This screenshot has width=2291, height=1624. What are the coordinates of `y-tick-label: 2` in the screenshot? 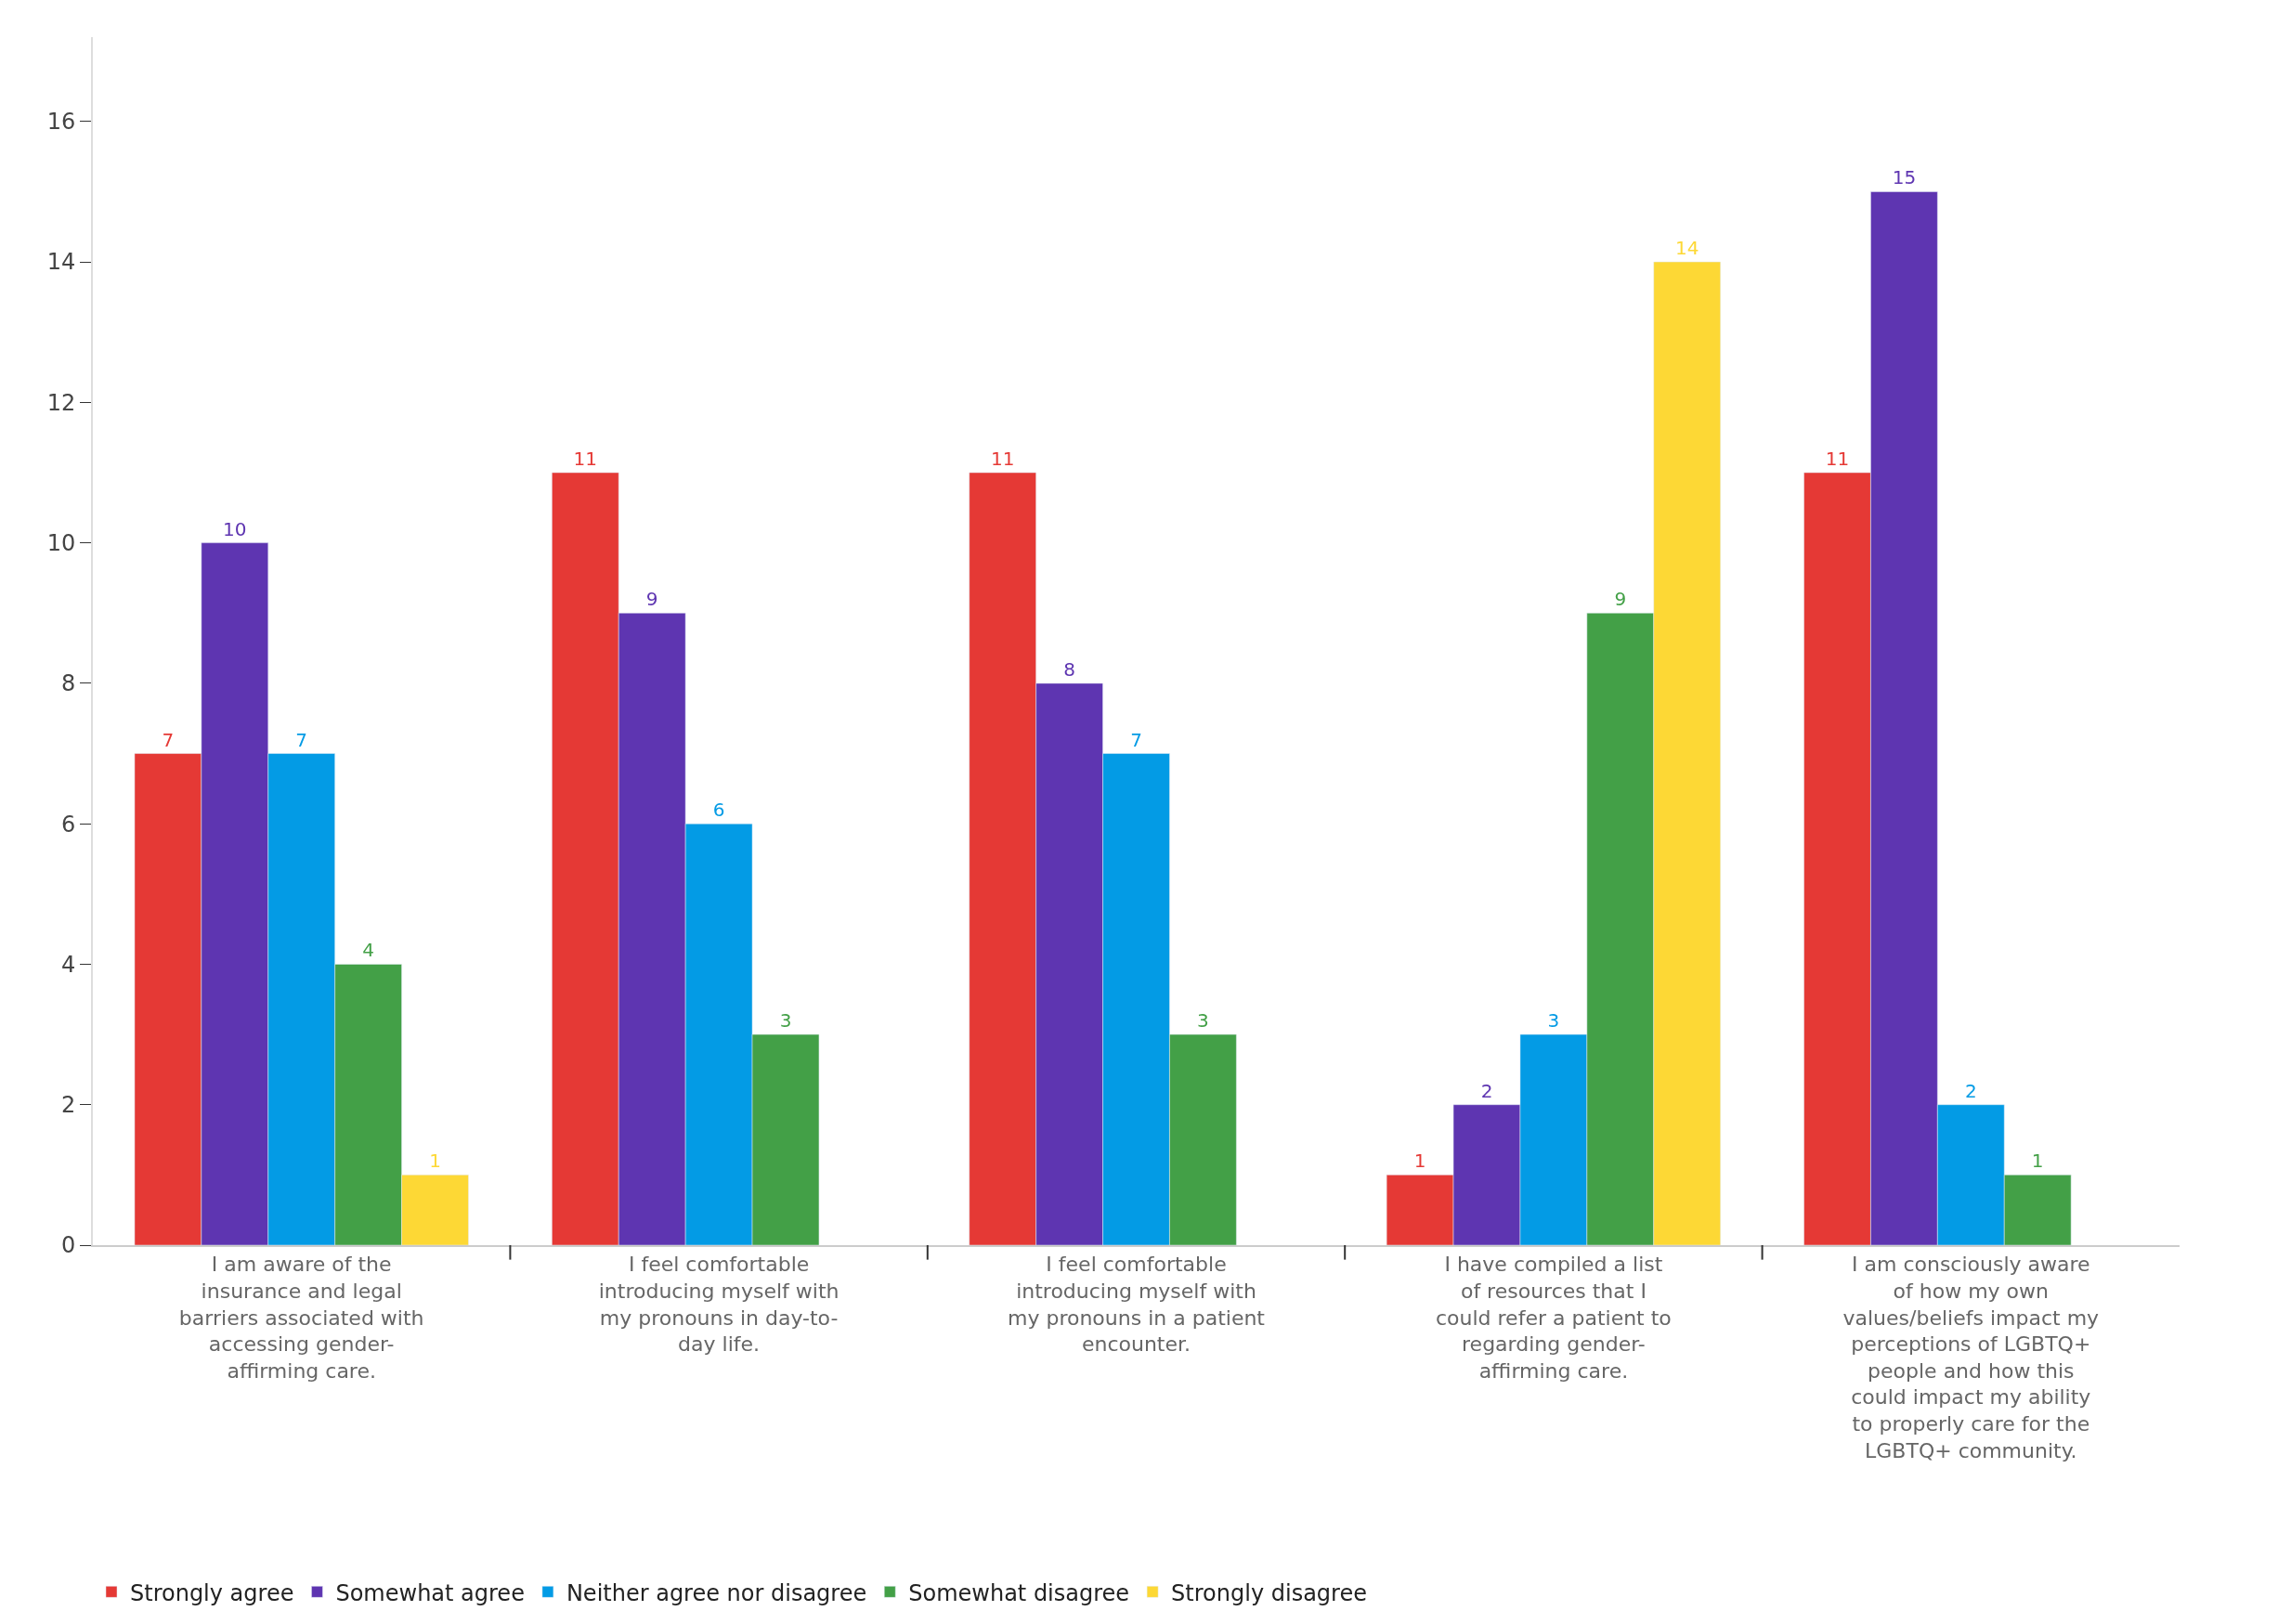 It's located at (68, 1105).